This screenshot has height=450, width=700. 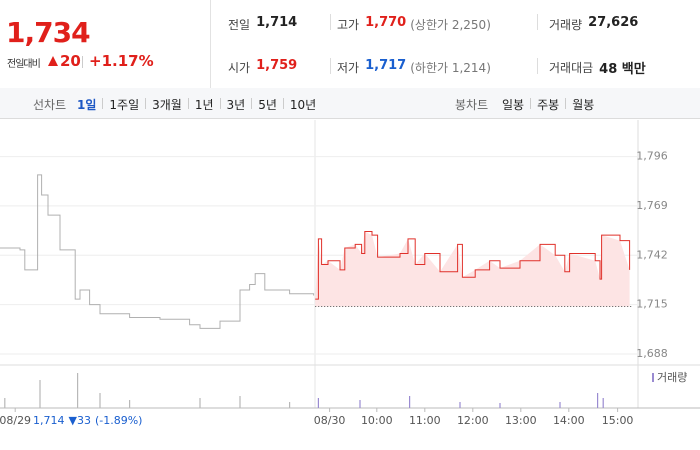 I want to click on y-tick-label: 1,769, so click(x=652, y=205).